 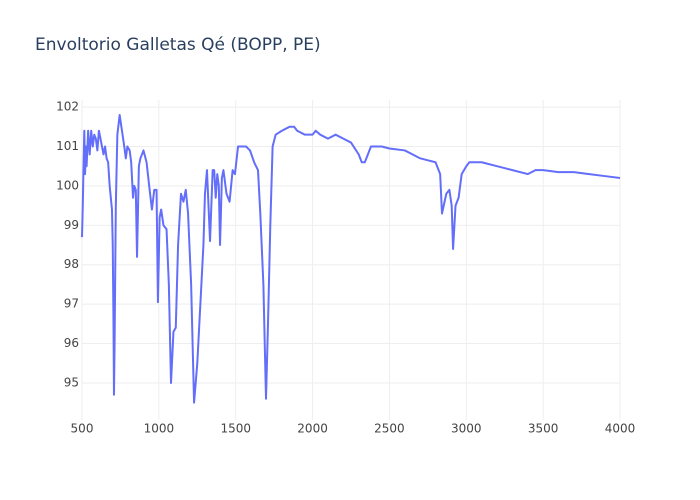 I want to click on chart-title: Envoltorio Galletas Qé (BOPP, PE), so click(x=178, y=45).